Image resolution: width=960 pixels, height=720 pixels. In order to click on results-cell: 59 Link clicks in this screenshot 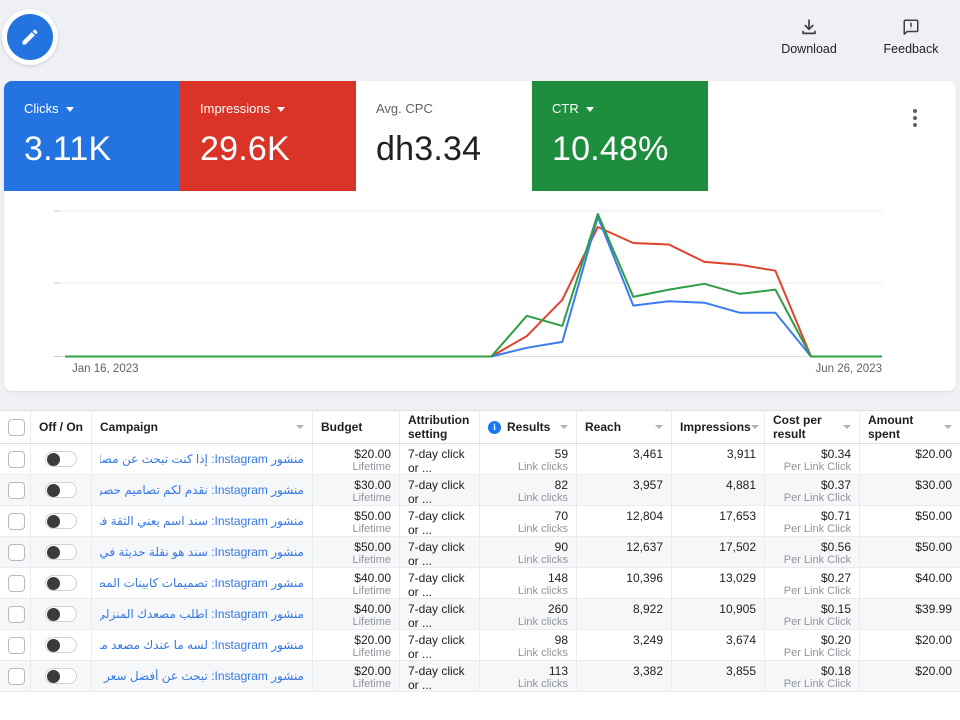, I will do `click(528, 459)`.